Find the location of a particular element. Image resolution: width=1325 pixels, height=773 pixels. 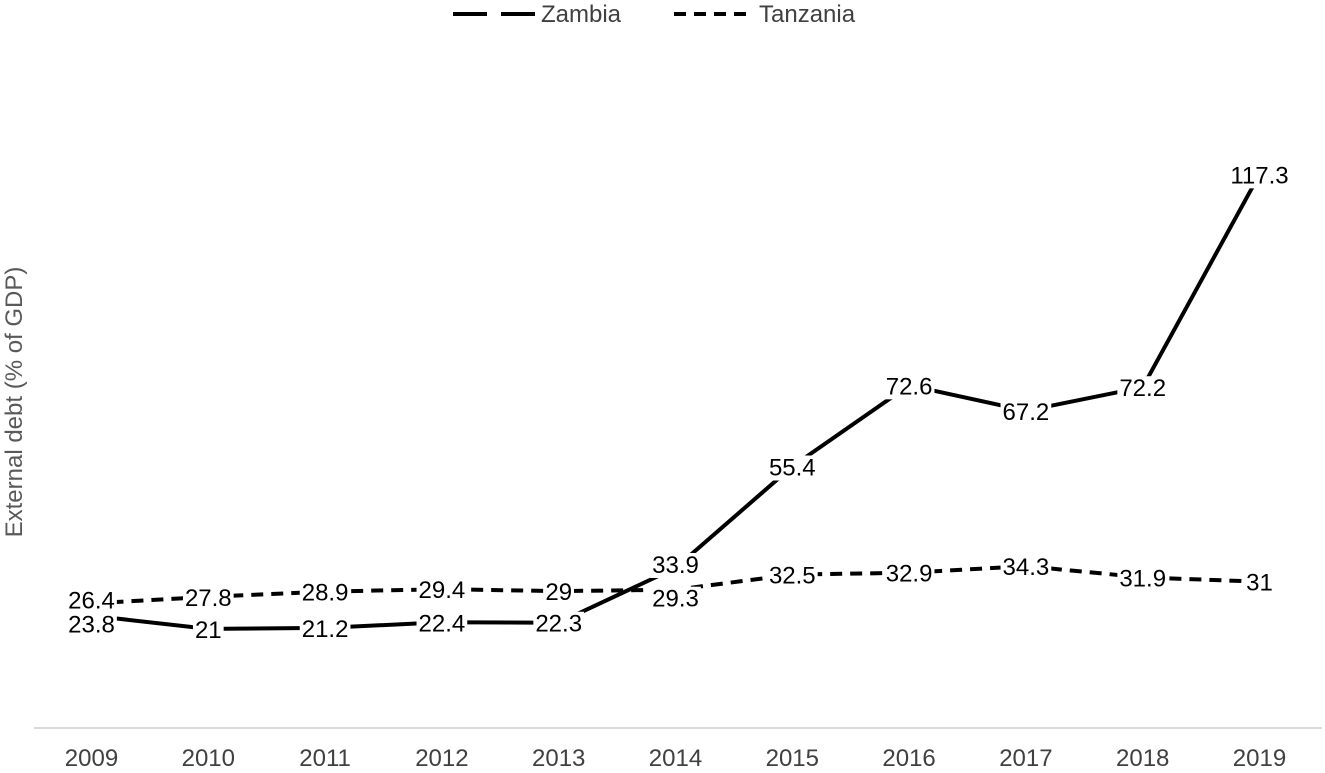

data-label-zambia: 21 is located at coordinates (208, 630).